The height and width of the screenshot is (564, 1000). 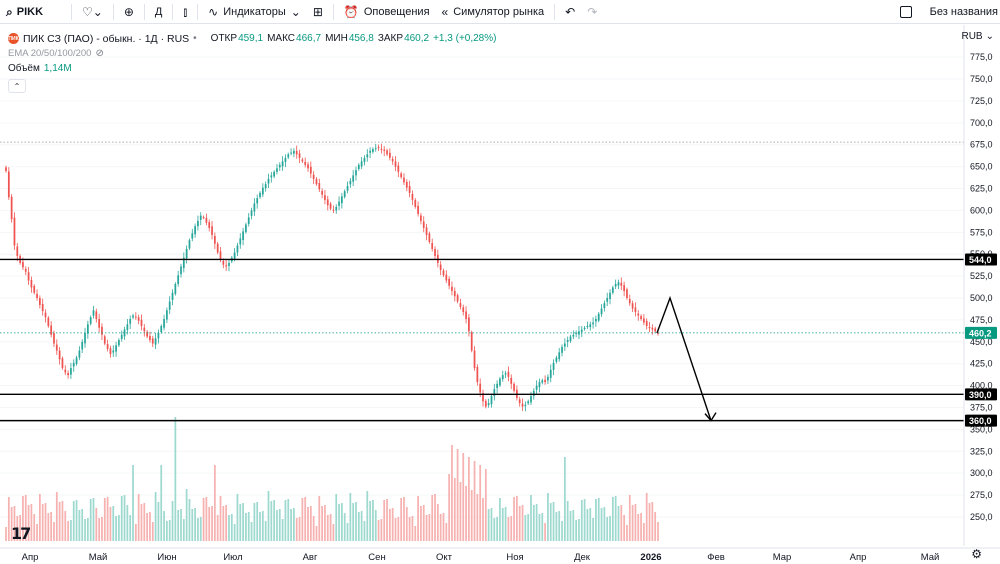 I want to click on interval-label: Д, so click(x=158, y=11).